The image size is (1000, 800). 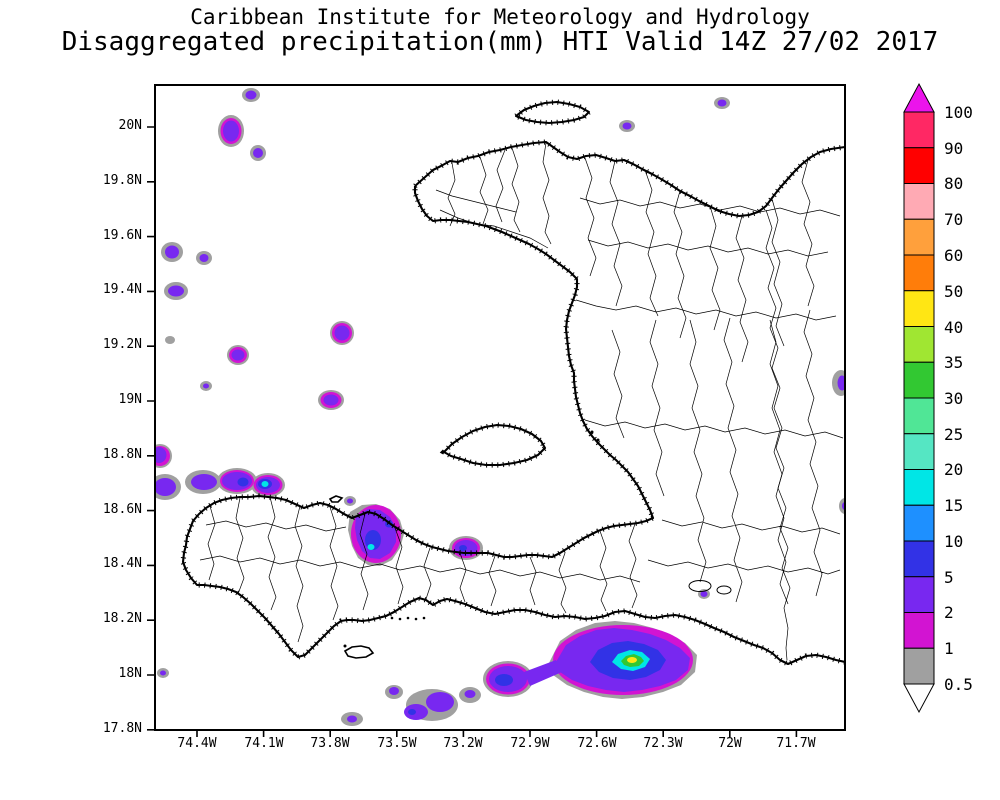 What do you see at coordinates (954, 434) in the screenshot?
I see `colorbar-label: 25` at bounding box center [954, 434].